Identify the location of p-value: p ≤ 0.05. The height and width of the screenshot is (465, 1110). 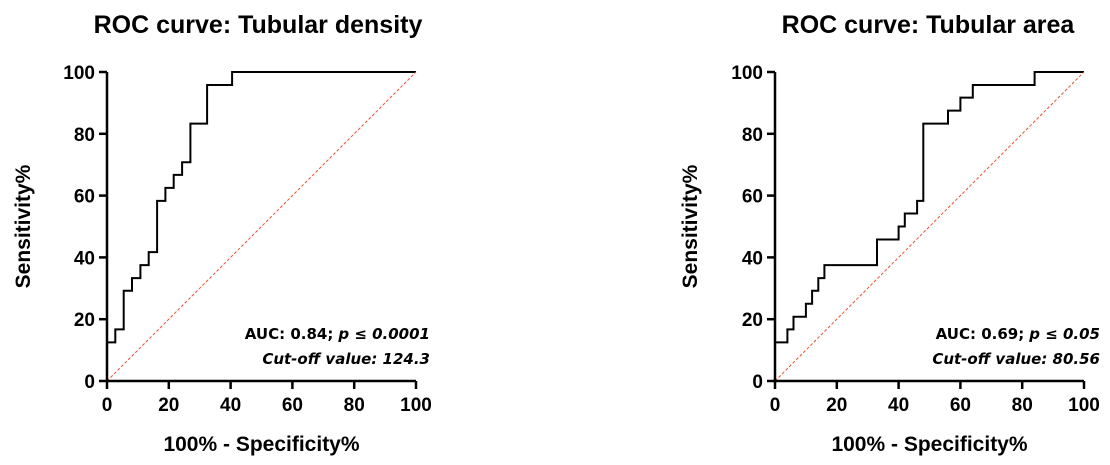
(1064, 334).